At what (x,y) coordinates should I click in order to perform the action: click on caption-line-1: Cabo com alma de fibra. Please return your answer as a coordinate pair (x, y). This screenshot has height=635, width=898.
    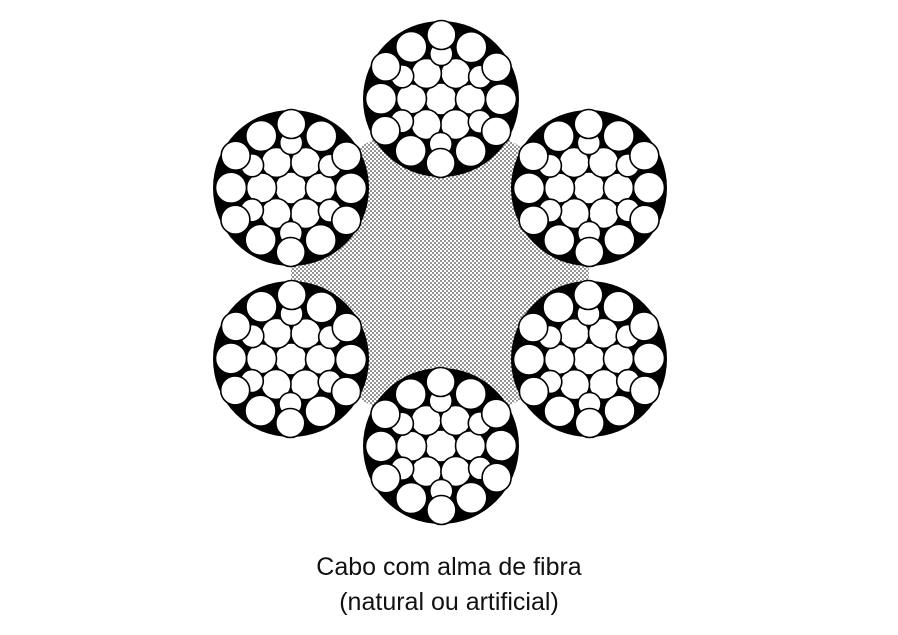
    Looking at the image, I should click on (449, 567).